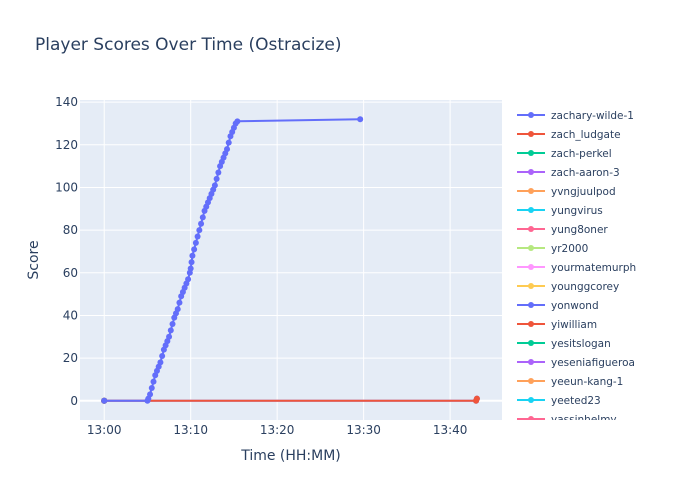 Image resolution: width=700 pixels, height=500 pixels. I want to click on legend-label: yonwond, so click(575, 306).